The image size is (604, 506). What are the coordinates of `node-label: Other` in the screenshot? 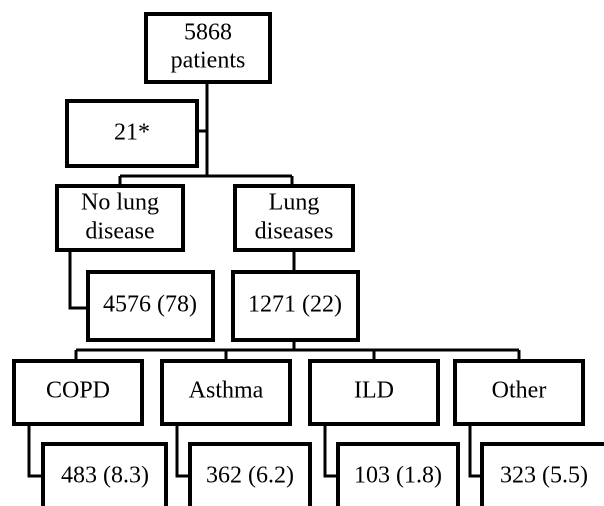 It's located at (519, 391).